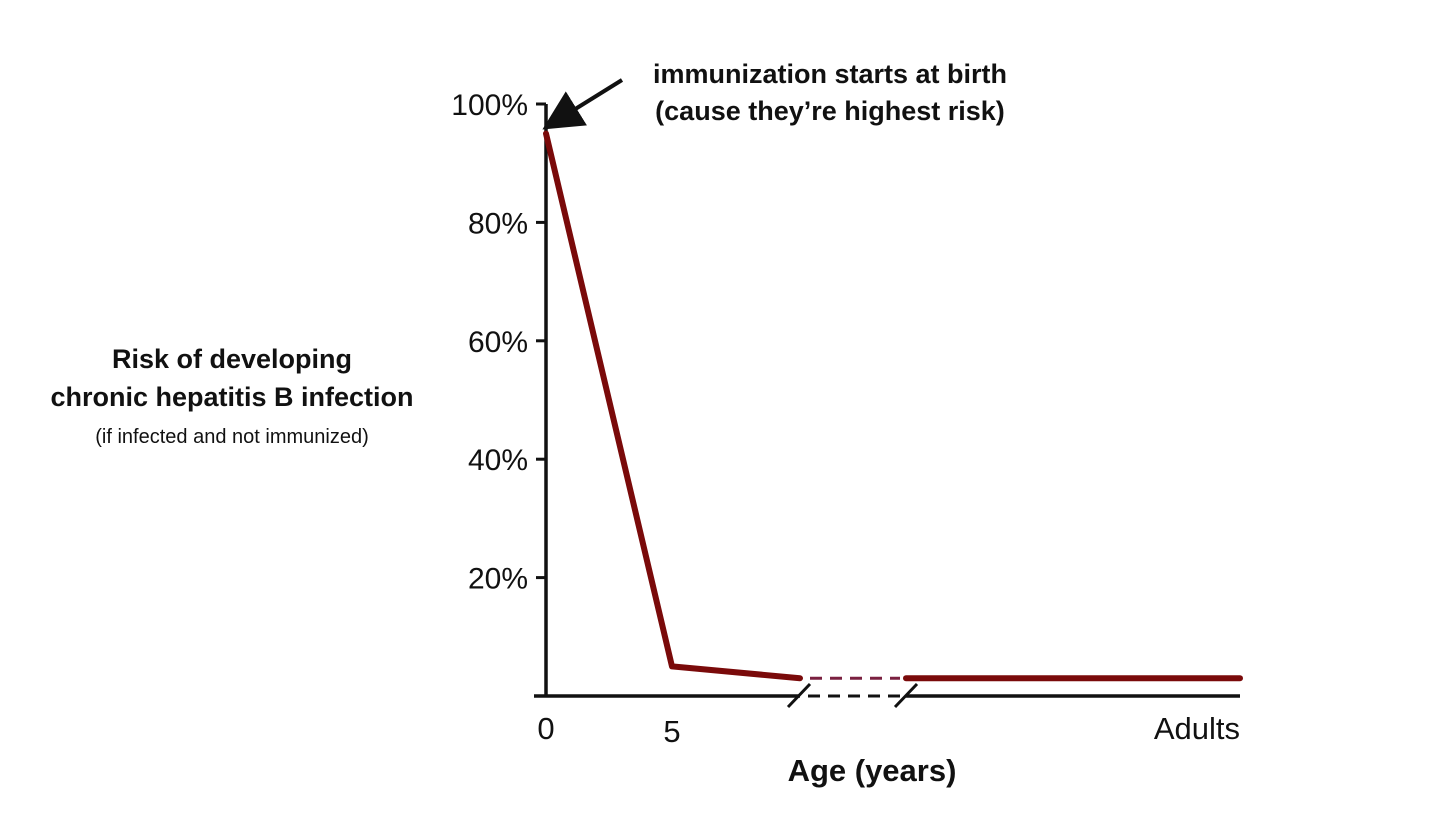 The width and height of the screenshot is (1456, 840). What do you see at coordinates (498, 579) in the screenshot?
I see `y-tick-label: 20%` at bounding box center [498, 579].